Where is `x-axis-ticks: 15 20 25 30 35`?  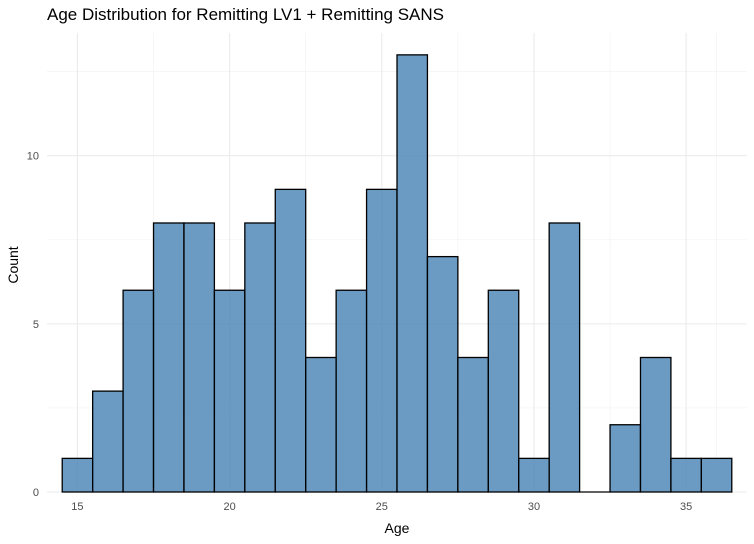 x-axis-ticks: 15 20 25 30 35 is located at coordinates (381, 507).